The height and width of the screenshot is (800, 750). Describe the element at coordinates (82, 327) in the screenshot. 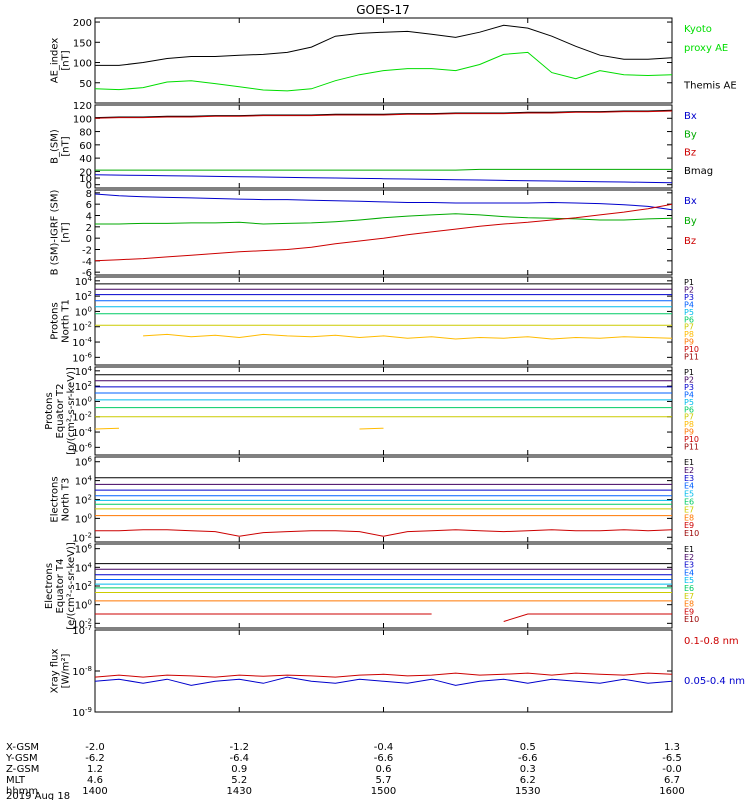

I see `y-tick-label: 10-2` at that location.